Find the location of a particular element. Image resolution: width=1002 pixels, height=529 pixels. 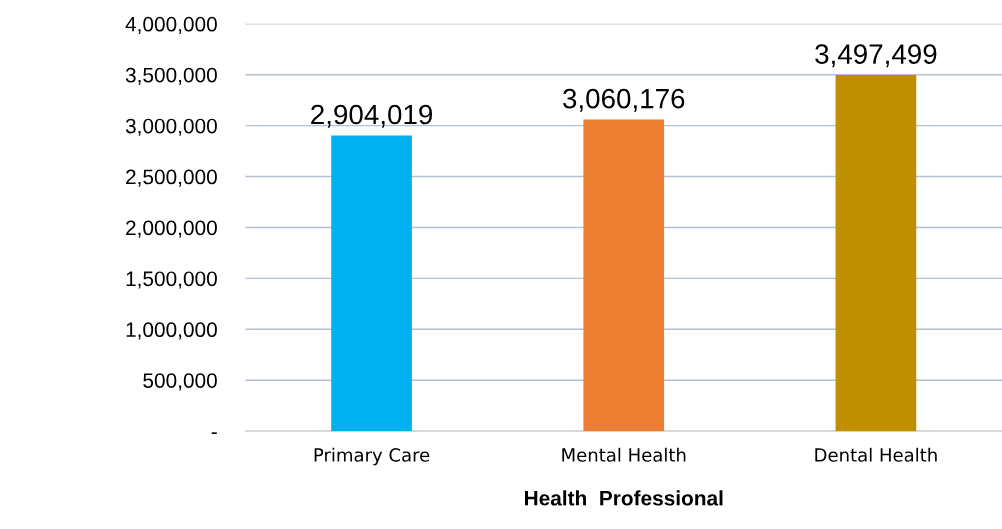

data-label: 3,497,499 is located at coordinates (876, 56).